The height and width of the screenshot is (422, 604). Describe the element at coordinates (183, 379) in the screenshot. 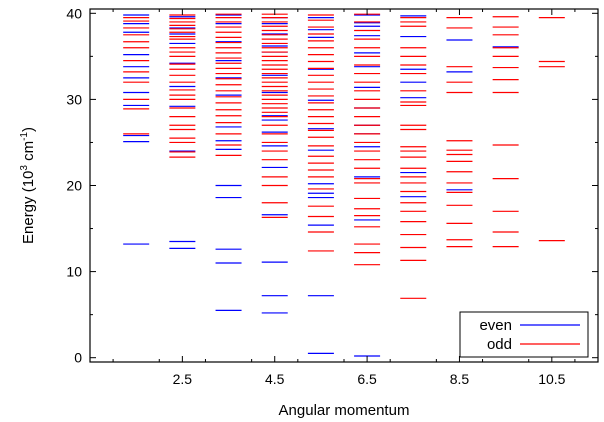

I see `x-tick-label: 2.5` at that location.